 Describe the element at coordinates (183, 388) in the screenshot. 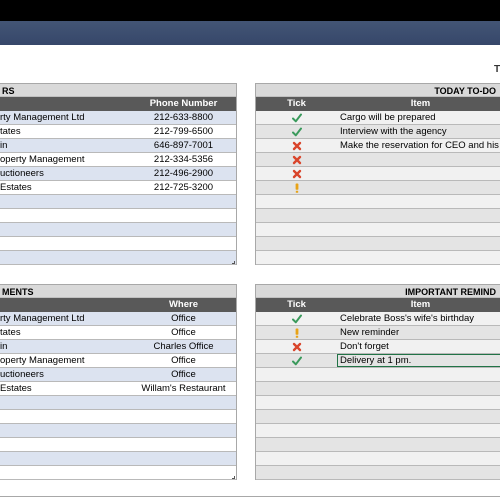

I see `appointments-where-cell: Willam's Restaurant` at that location.